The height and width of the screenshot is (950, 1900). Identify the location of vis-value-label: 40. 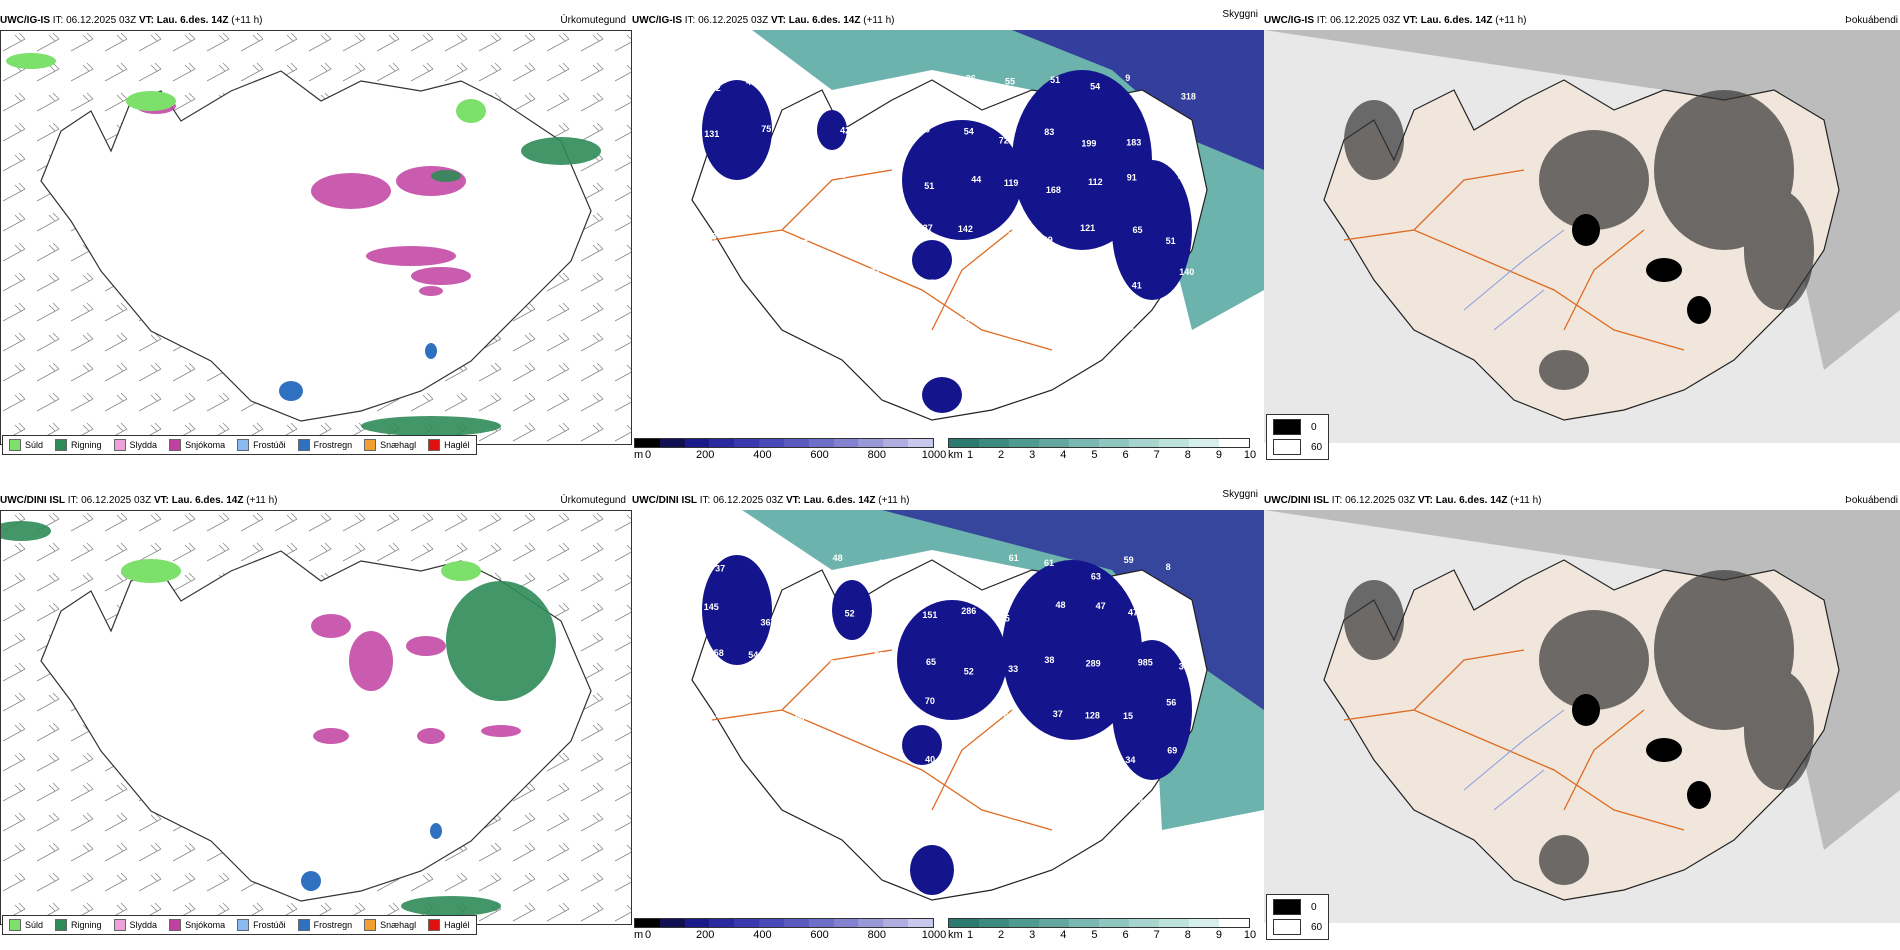
(1087, 269).